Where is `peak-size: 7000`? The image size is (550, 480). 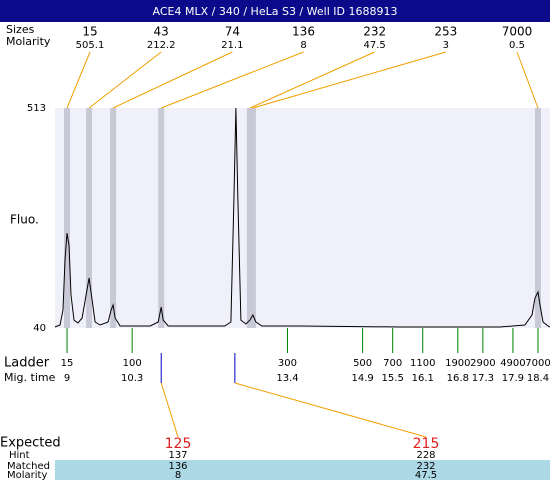
peak-size: 7000 is located at coordinates (517, 32).